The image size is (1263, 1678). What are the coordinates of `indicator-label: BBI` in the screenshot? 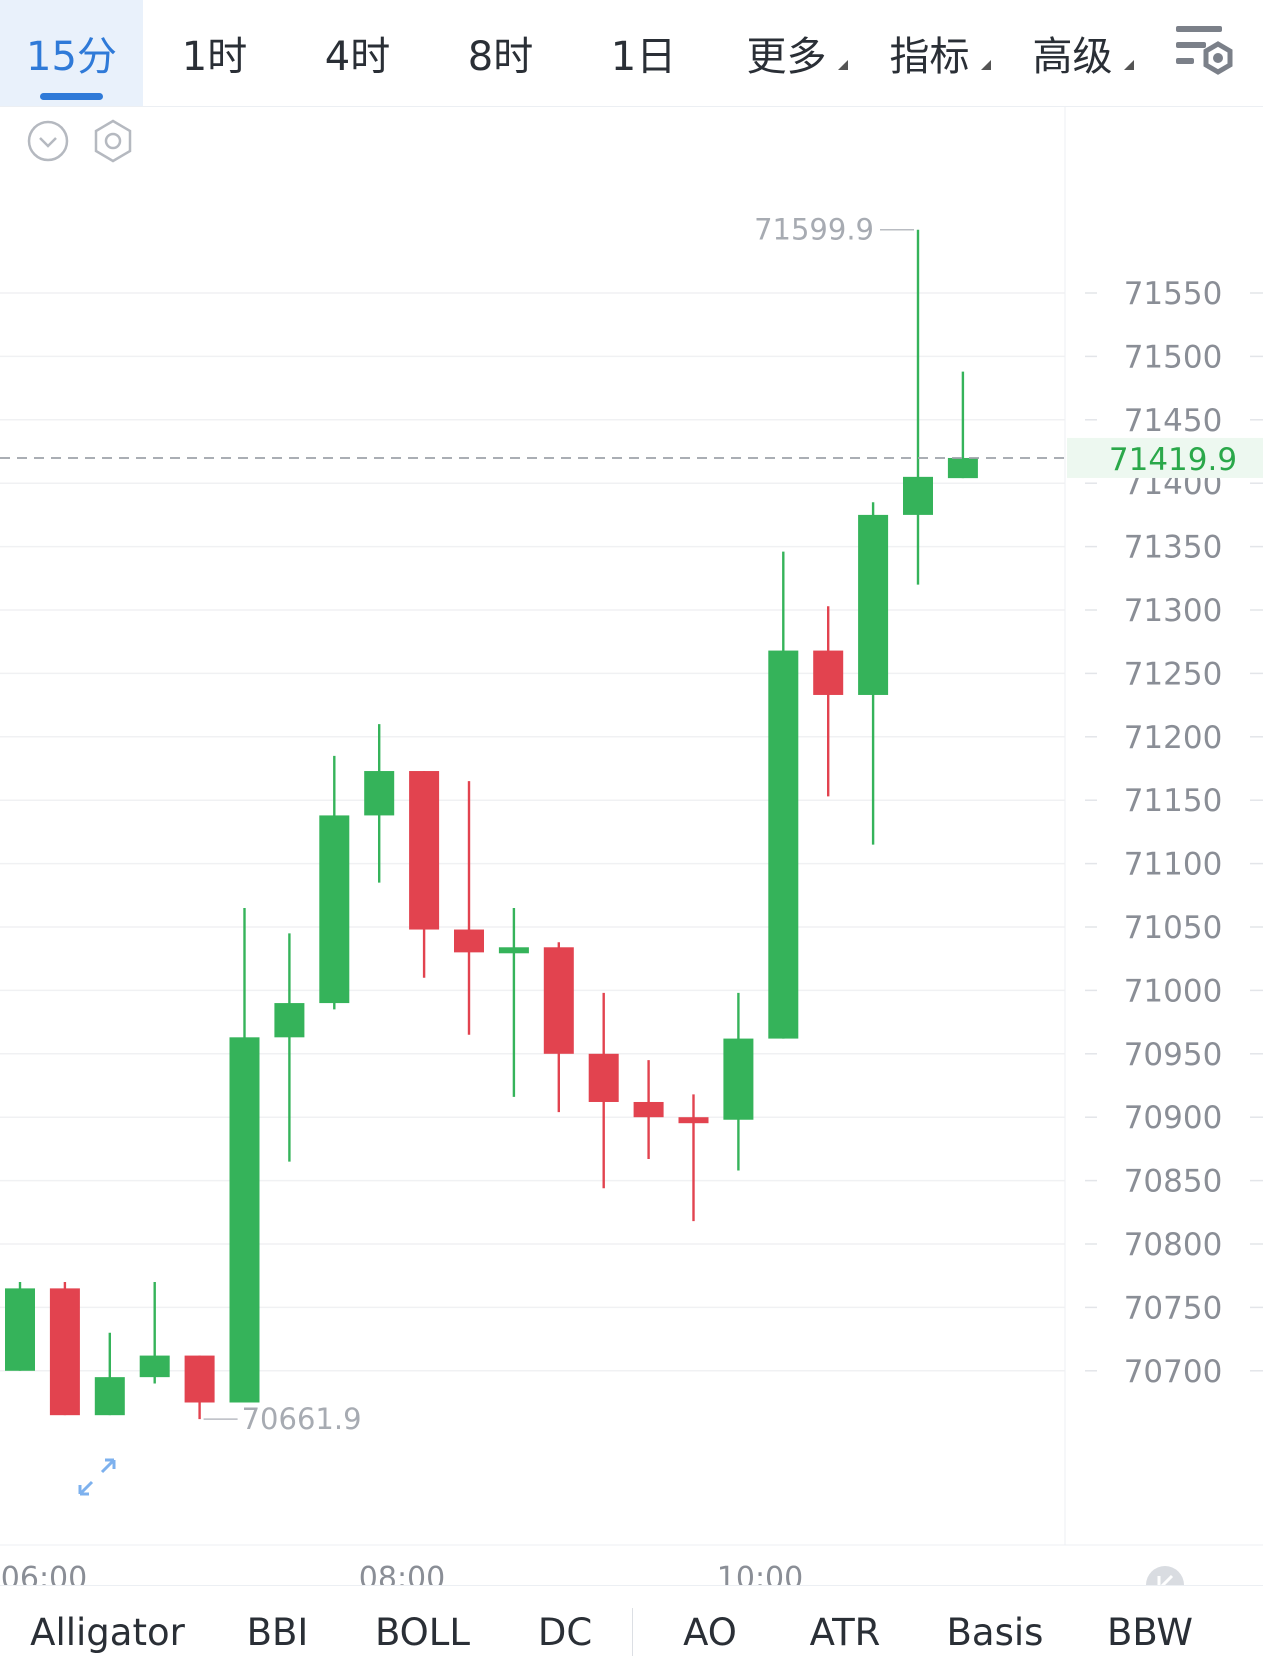 It's located at (277, 1632).